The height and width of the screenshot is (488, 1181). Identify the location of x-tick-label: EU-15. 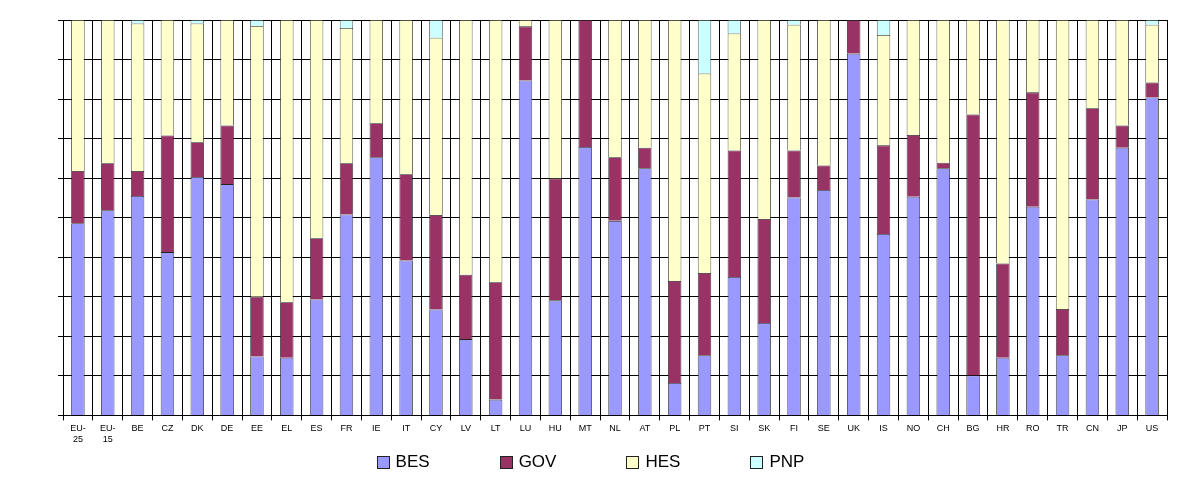
(108, 434).